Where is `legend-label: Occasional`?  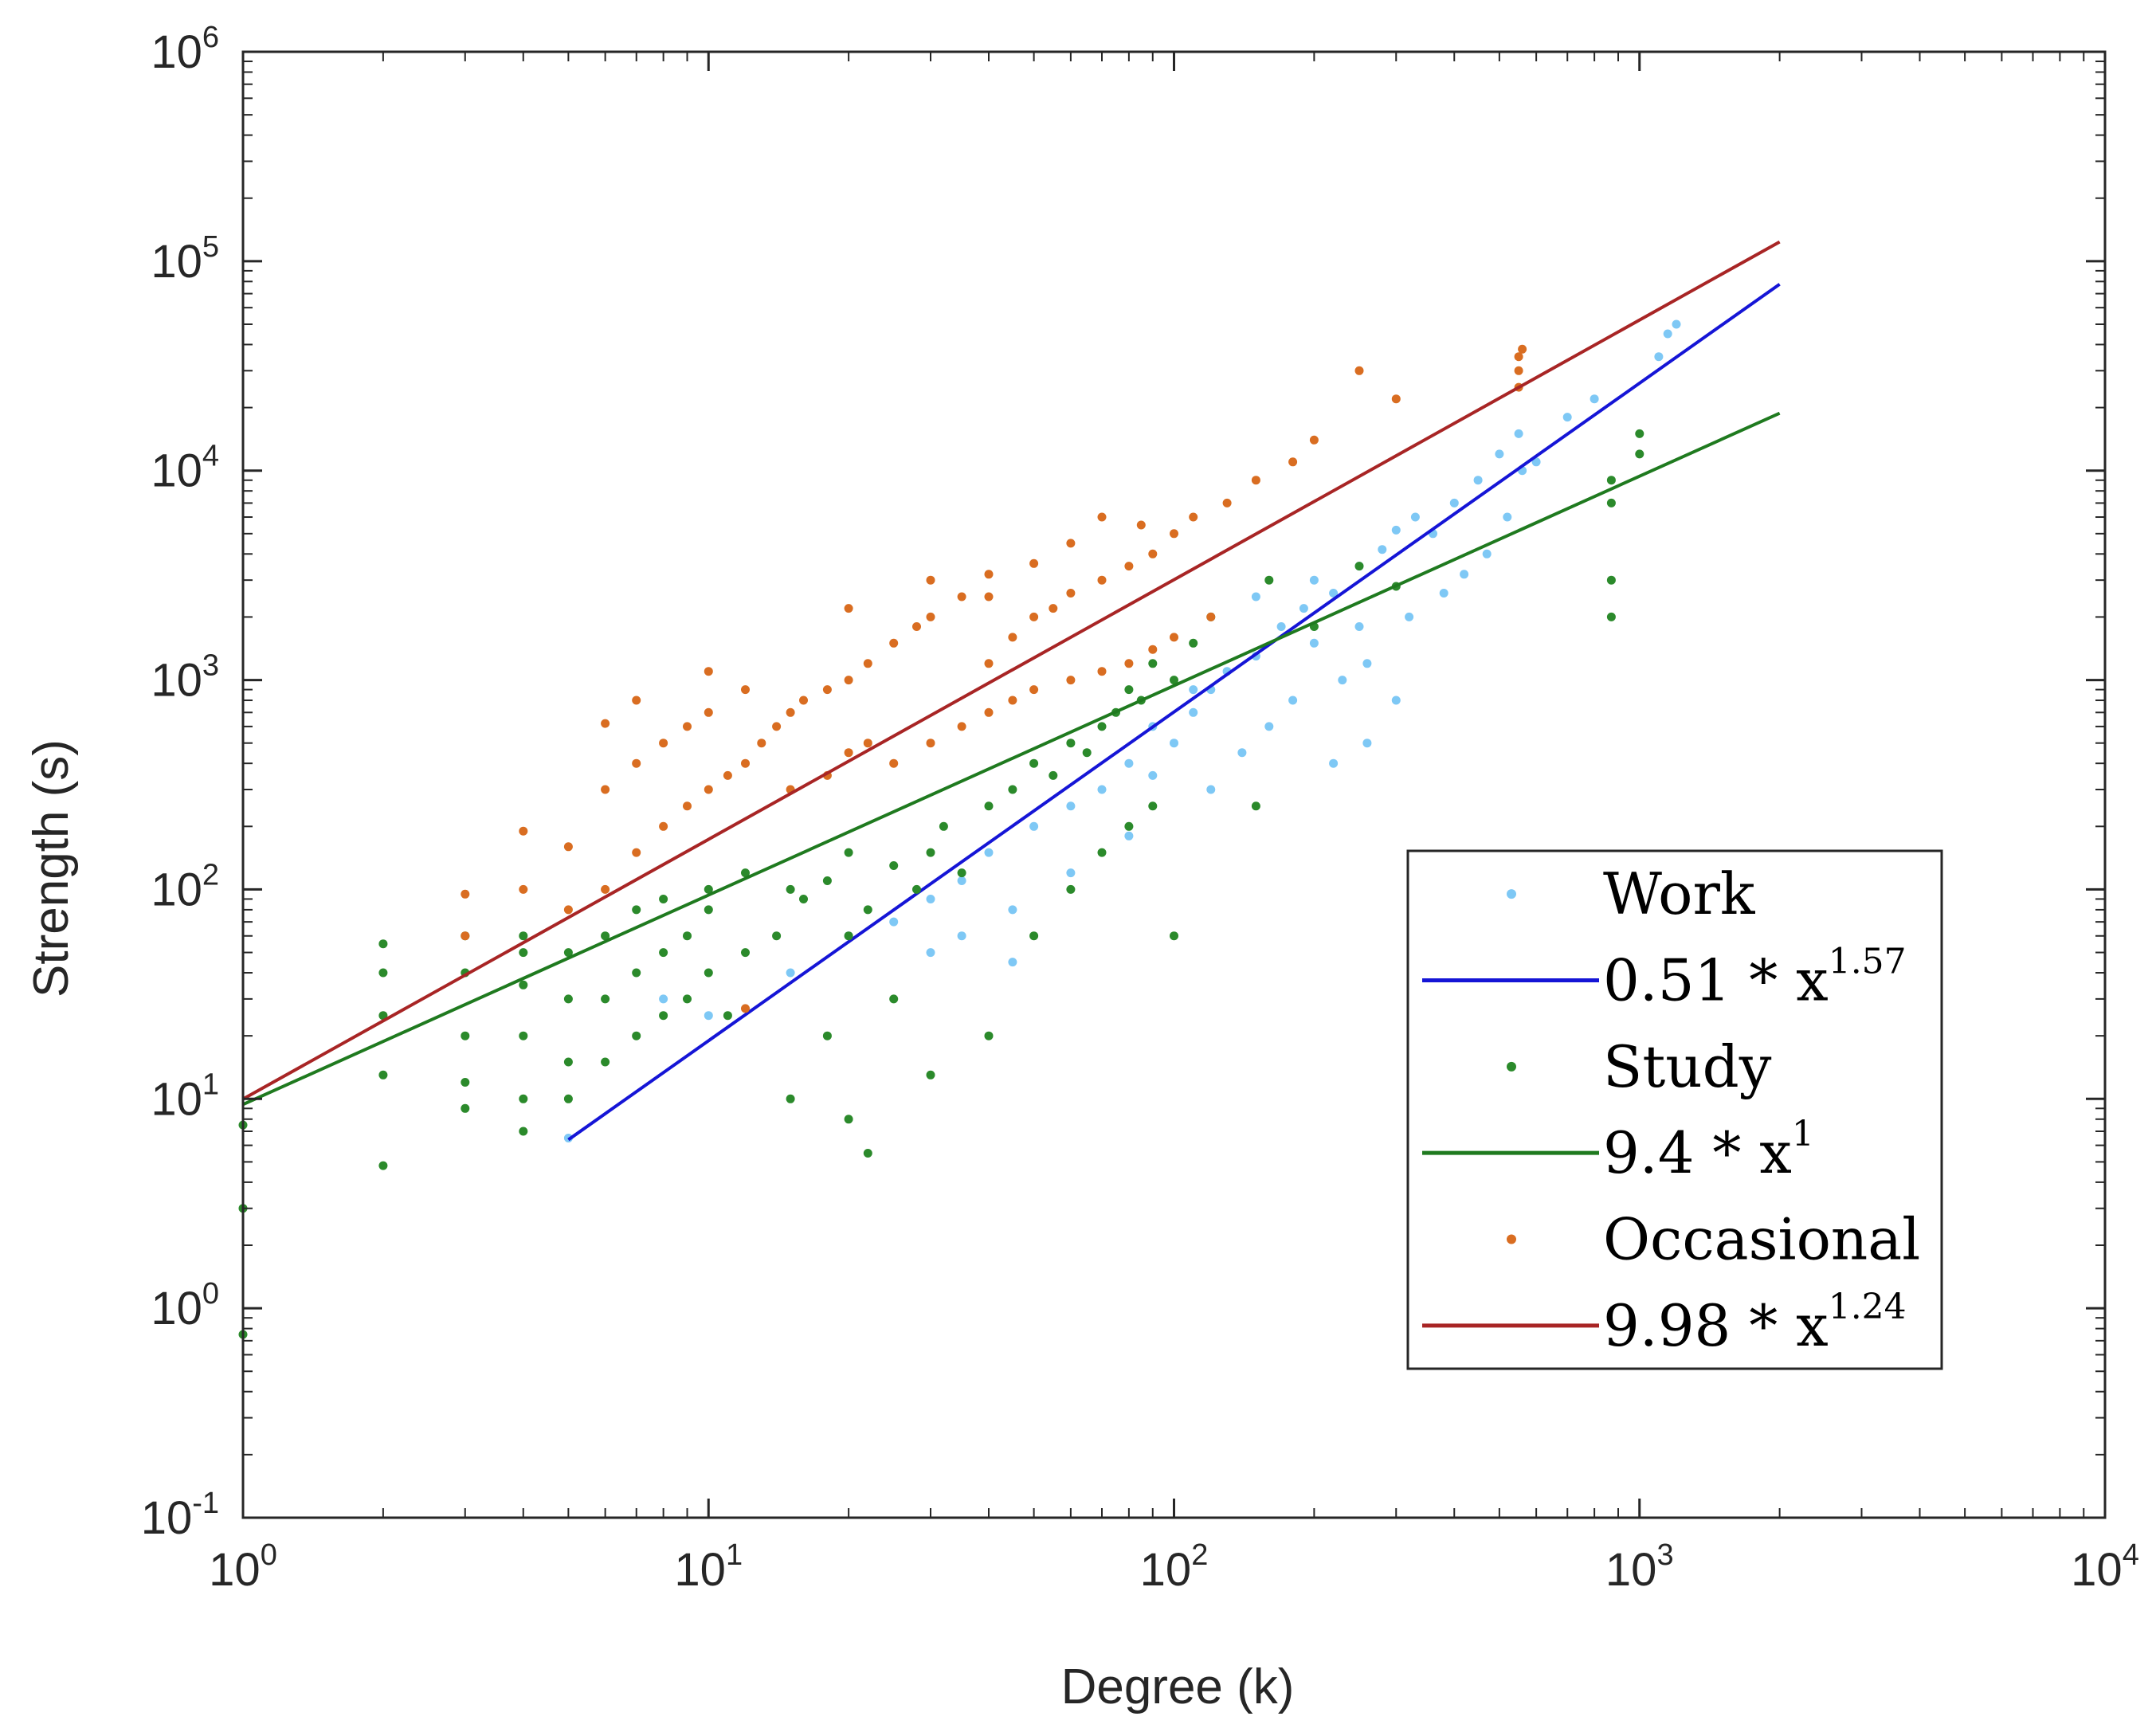
legend-label: Occasional is located at coordinates (1761, 1239).